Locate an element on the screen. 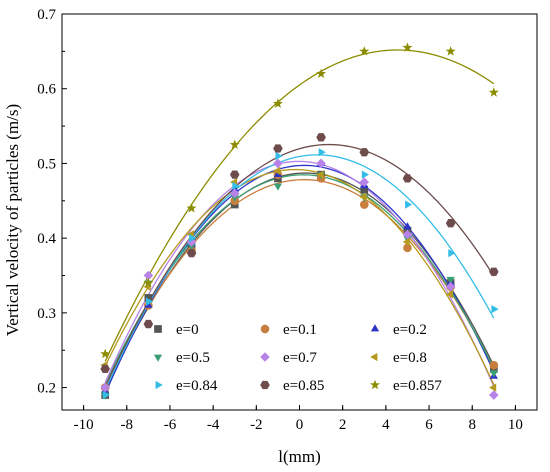 This screenshot has height=472, width=550. x-tick-label: -10 is located at coordinates (84, 425).